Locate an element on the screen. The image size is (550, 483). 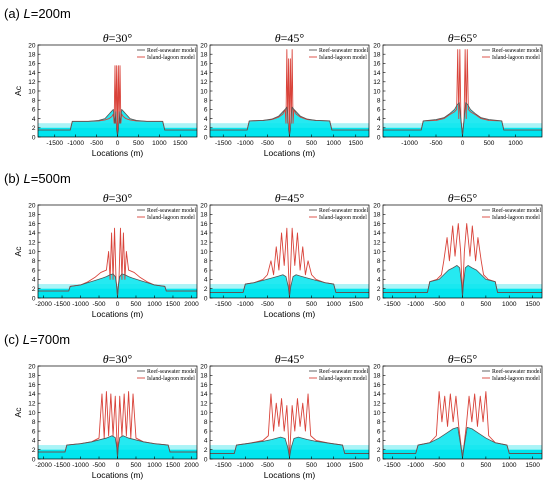
row-label-c: (c) L=700m is located at coordinates (37, 339).